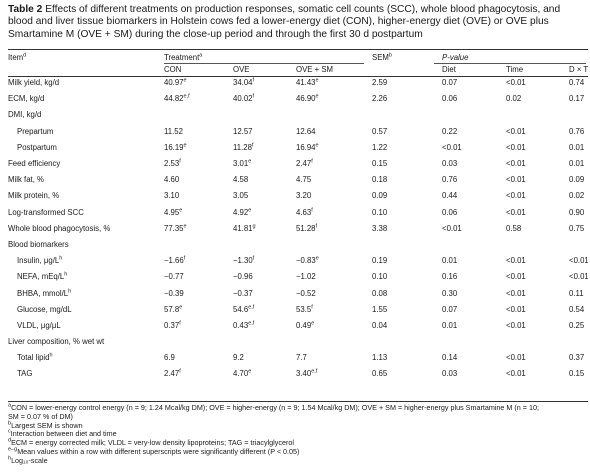 The image size is (590, 475). Describe the element at coordinates (243, 131) in the screenshot. I see `cell-ove: 12.57` at that location.